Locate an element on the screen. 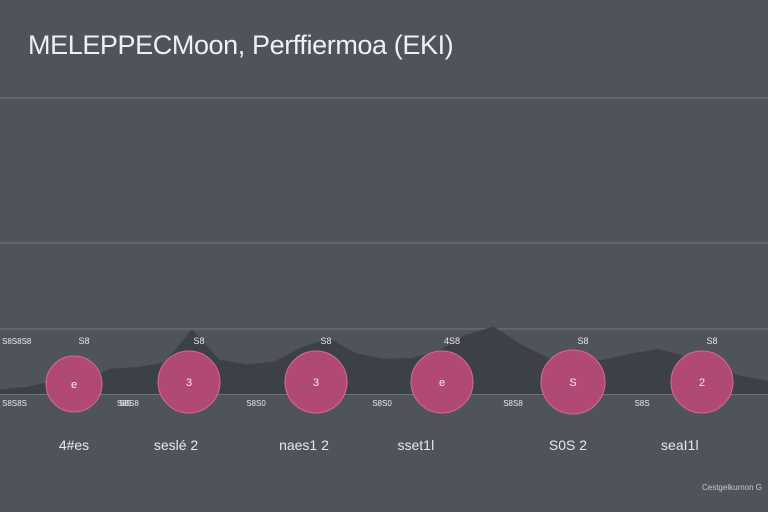 This screenshot has width=768, height=512. bubble-value-label: 2 is located at coordinates (702, 383).